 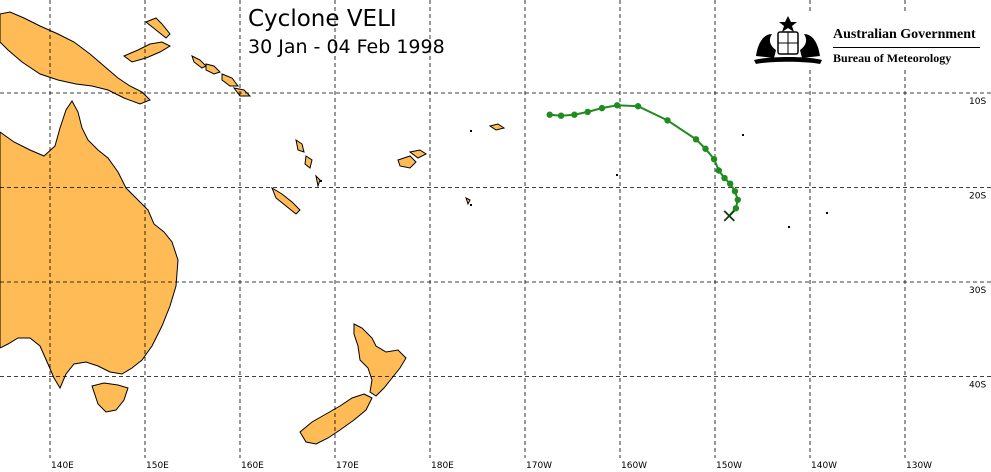 I want to click on longitude-label: 140E, so click(x=62, y=466).